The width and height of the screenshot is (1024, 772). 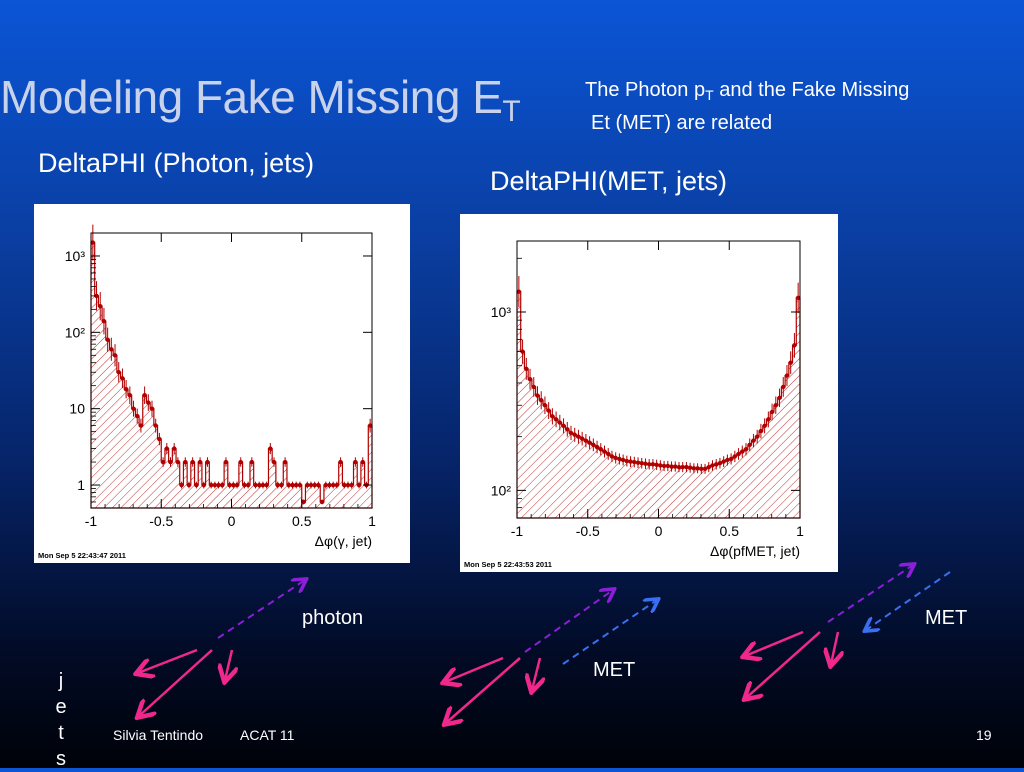 What do you see at coordinates (343, 541) in the screenshot?
I see `x-axis-label: Δφ(γ, jet)` at bounding box center [343, 541].